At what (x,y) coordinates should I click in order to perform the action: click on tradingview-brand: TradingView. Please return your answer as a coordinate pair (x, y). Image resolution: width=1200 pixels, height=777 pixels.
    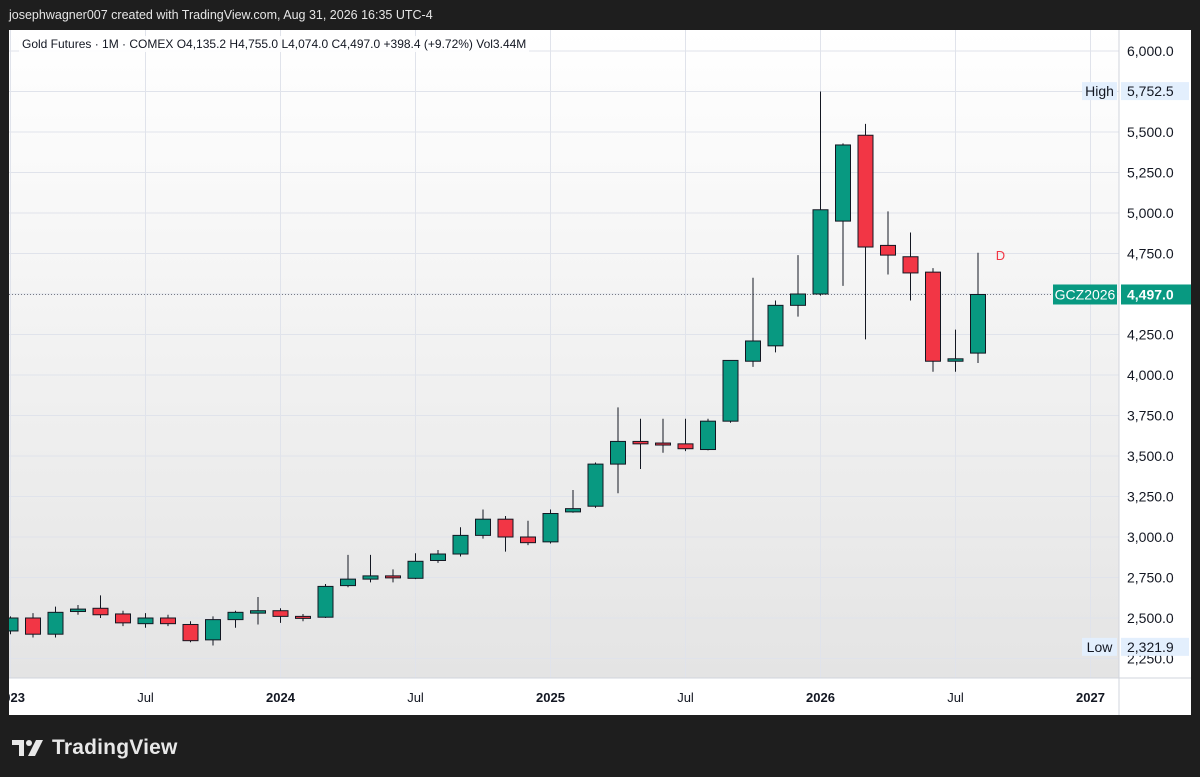
    Looking at the image, I should click on (95, 748).